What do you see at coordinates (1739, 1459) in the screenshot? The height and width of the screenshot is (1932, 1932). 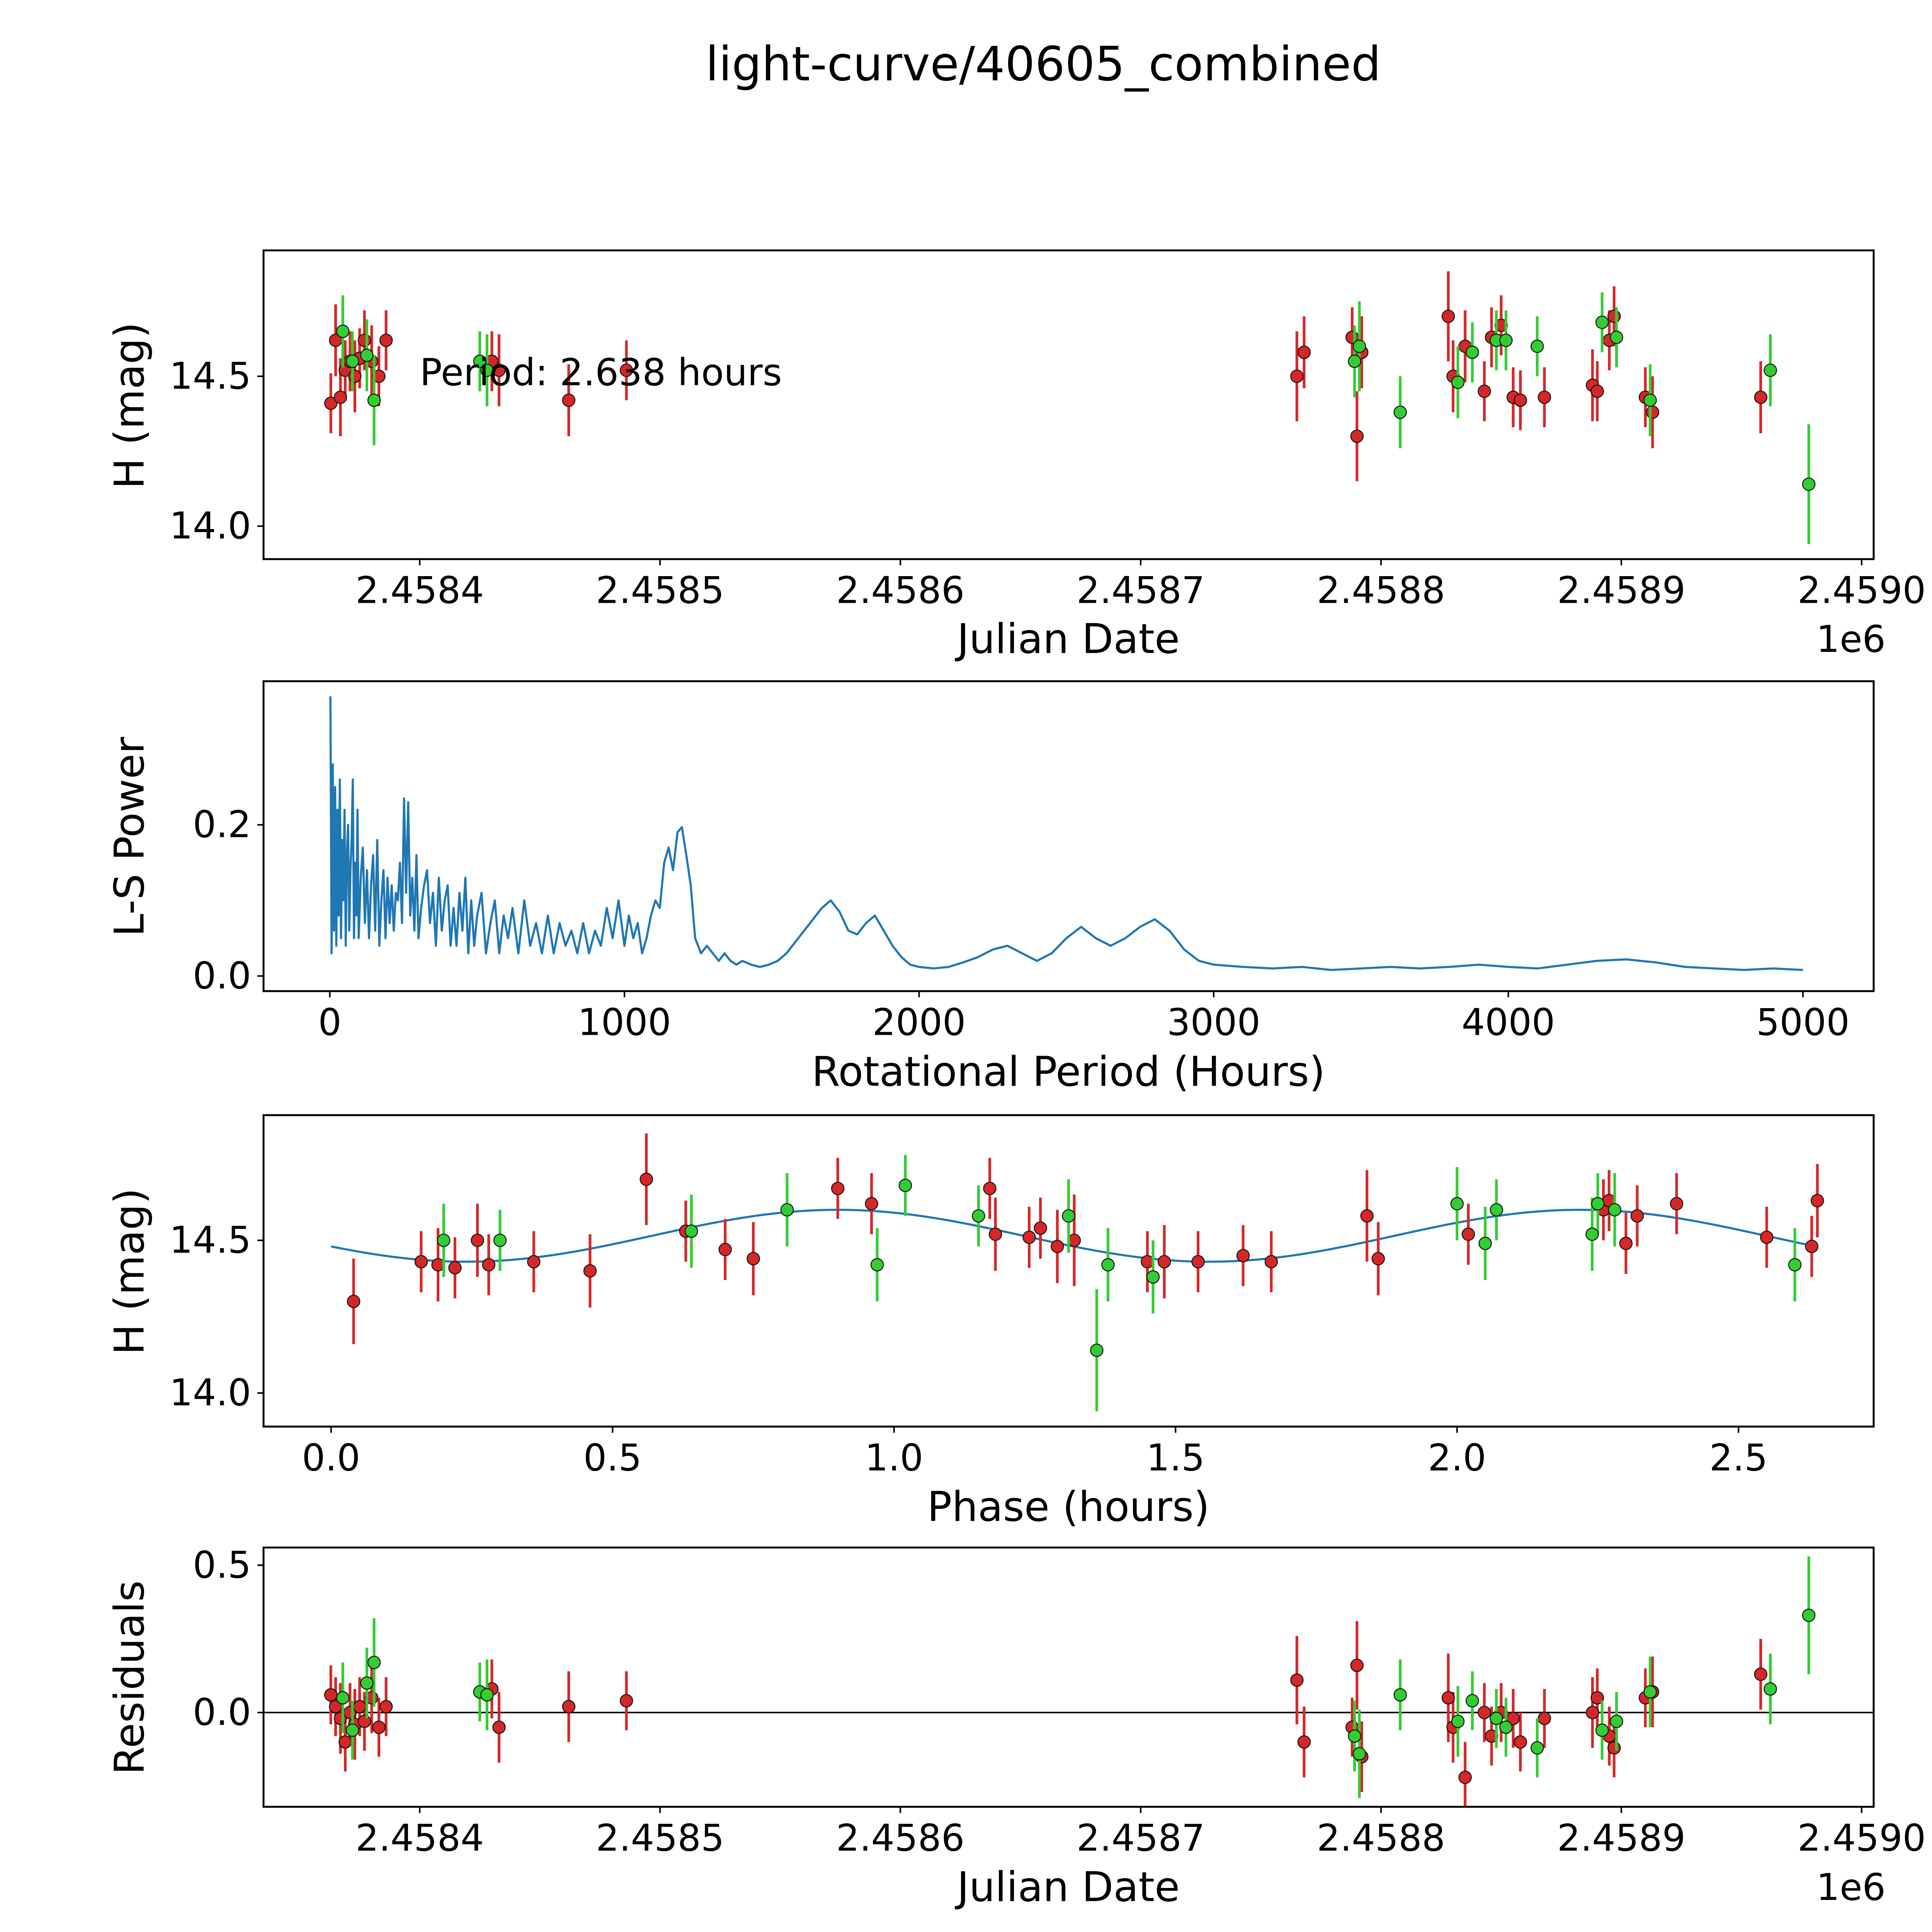 I see `svg-text: 2.5` at bounding box center [1739, 1459].